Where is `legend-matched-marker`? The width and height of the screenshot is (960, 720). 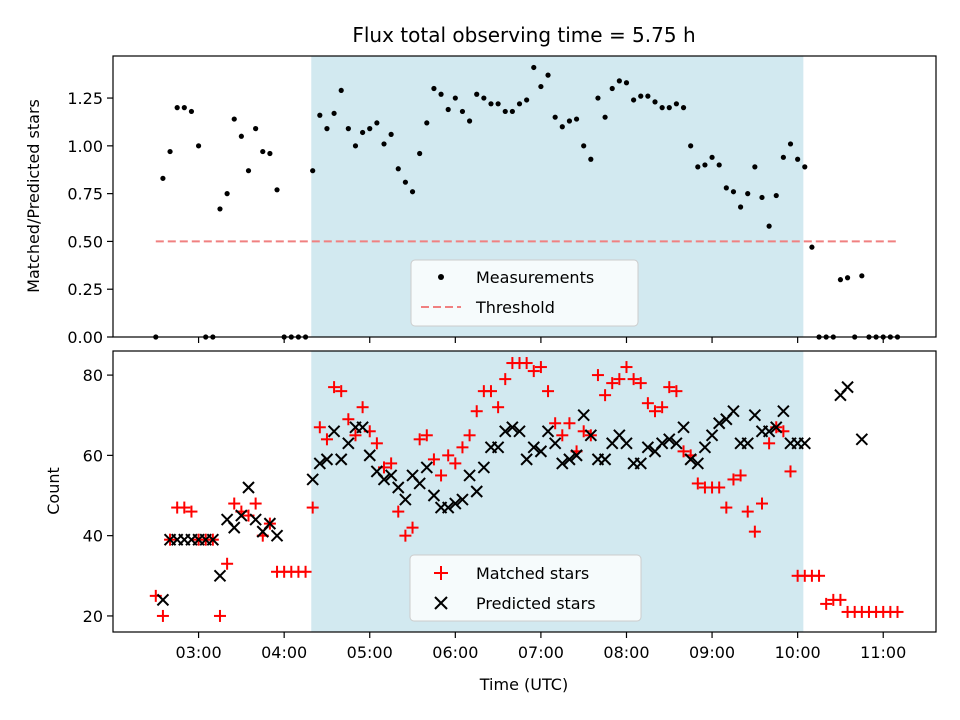
legend-matched-marker is located at coordinates (441, 573).